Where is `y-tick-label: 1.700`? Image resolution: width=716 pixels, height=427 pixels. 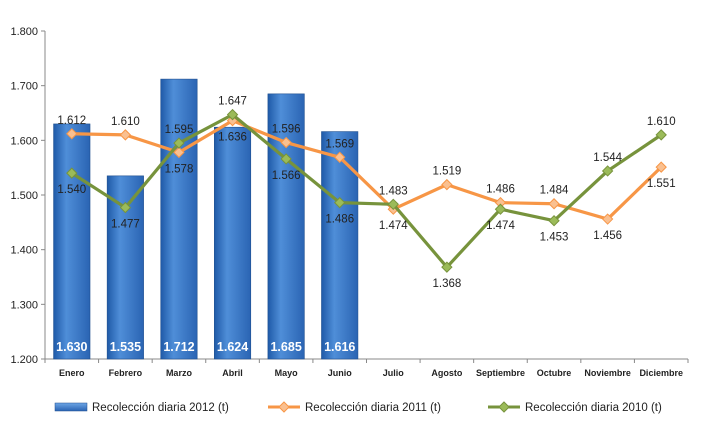 y-tick-label: 1.700 is located at coordinates (24, 87).